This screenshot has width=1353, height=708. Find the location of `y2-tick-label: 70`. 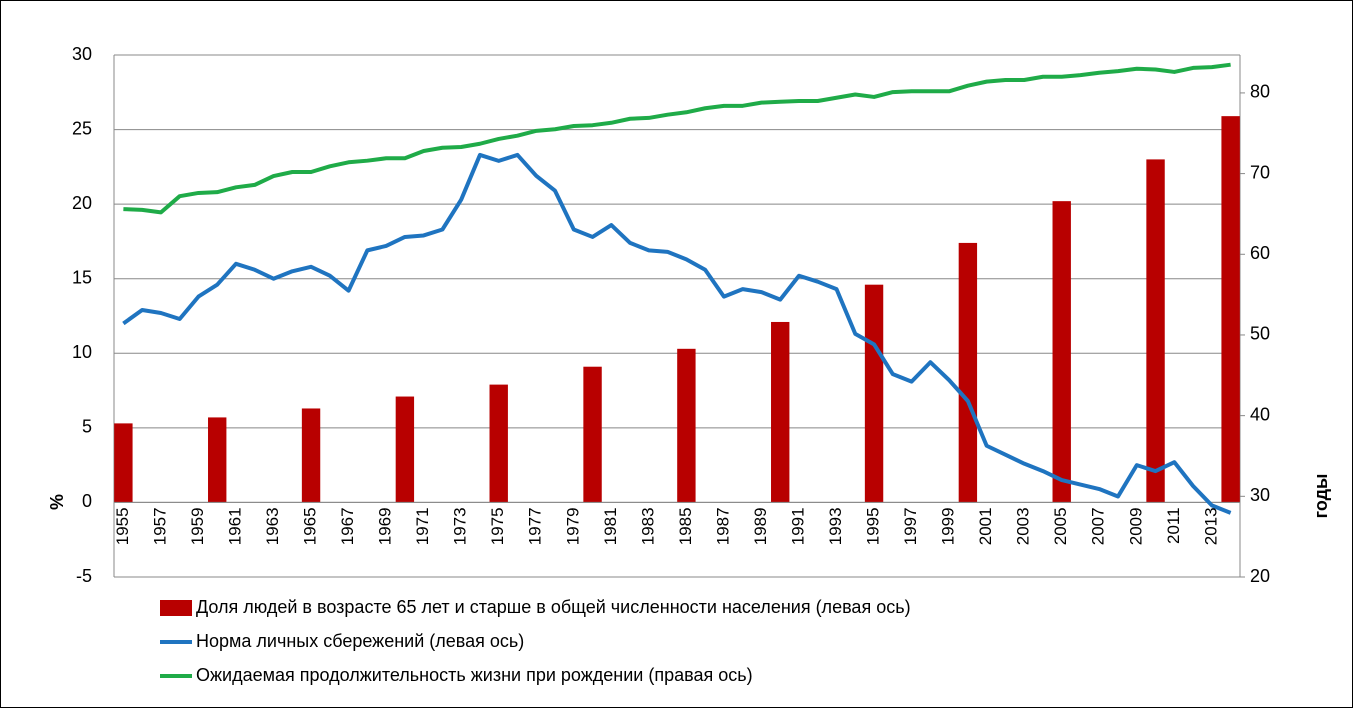

y2-tick-label: 70 is located at coordinates (1260, 172).